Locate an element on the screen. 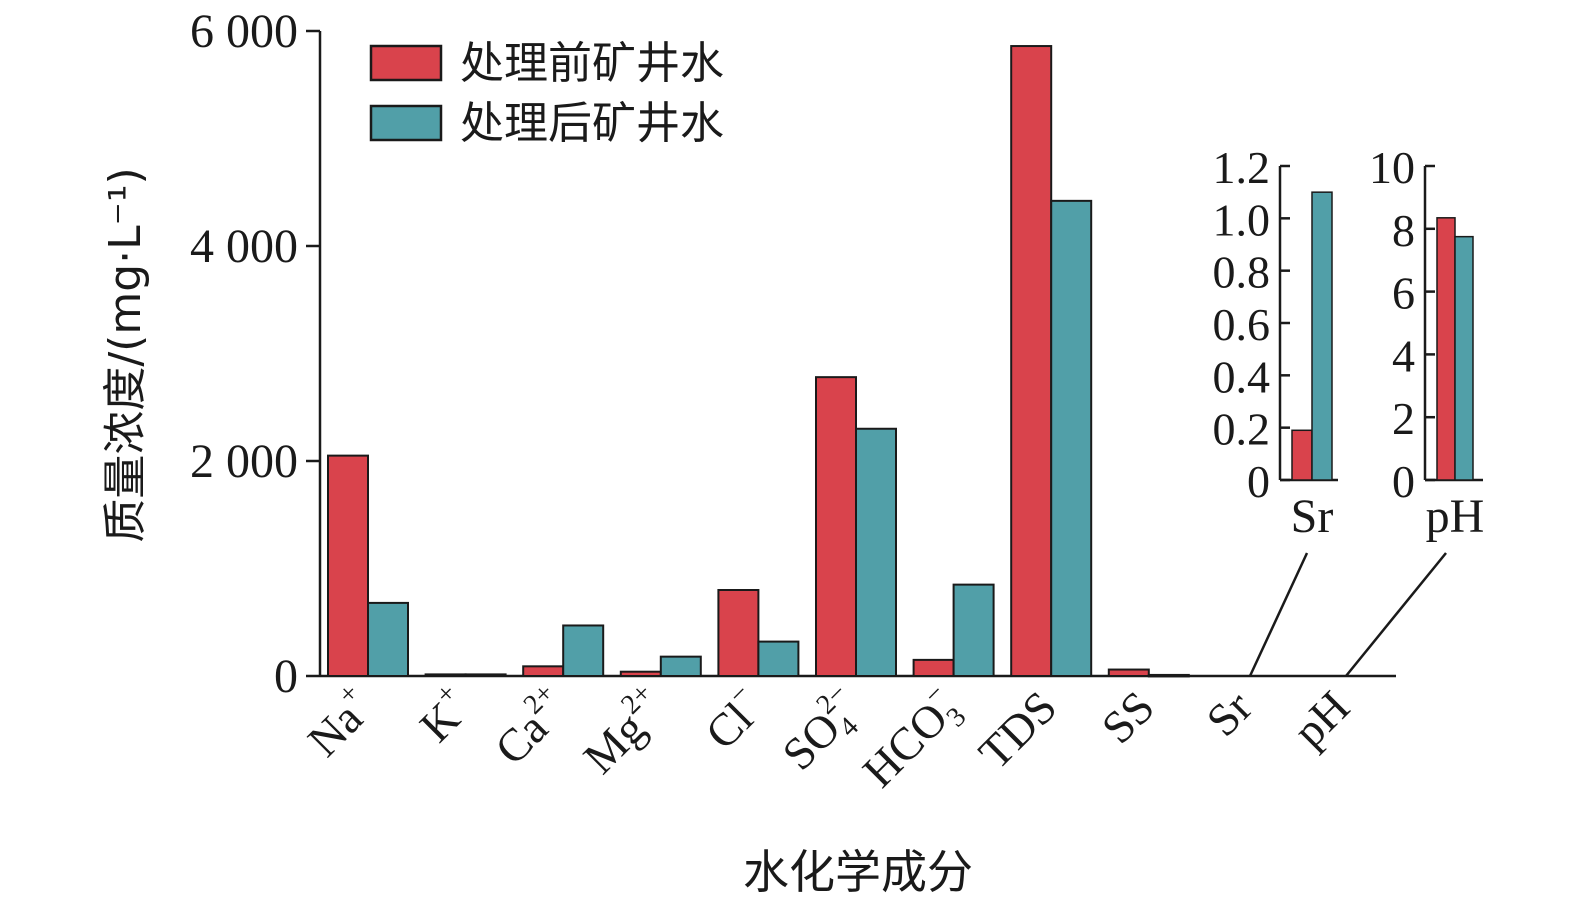 This screenshot has width=1575, height=901. inset-ph-y-tick-label: 2 is located at coordinates (1403, 418).